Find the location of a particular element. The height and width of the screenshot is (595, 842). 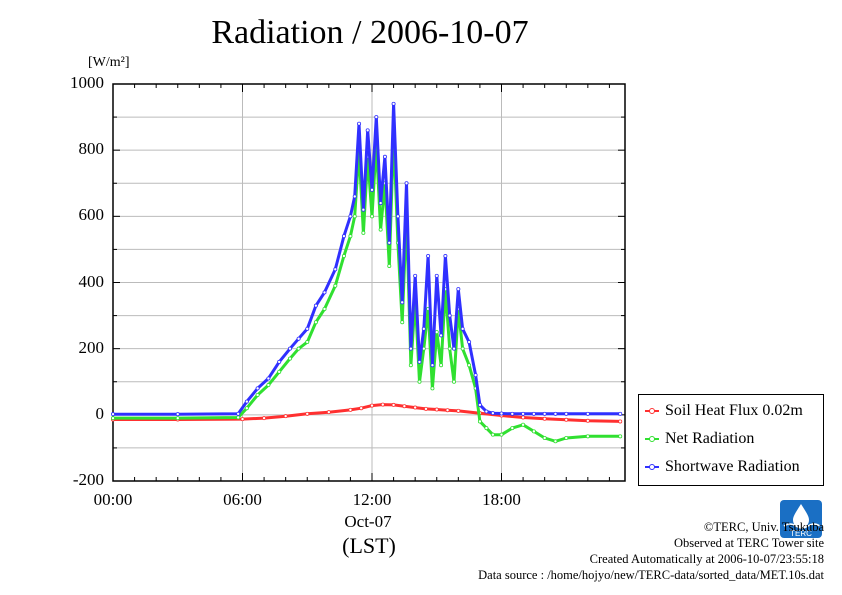

legend-label-net: Net Radiation is located at coordinates (710, 438).